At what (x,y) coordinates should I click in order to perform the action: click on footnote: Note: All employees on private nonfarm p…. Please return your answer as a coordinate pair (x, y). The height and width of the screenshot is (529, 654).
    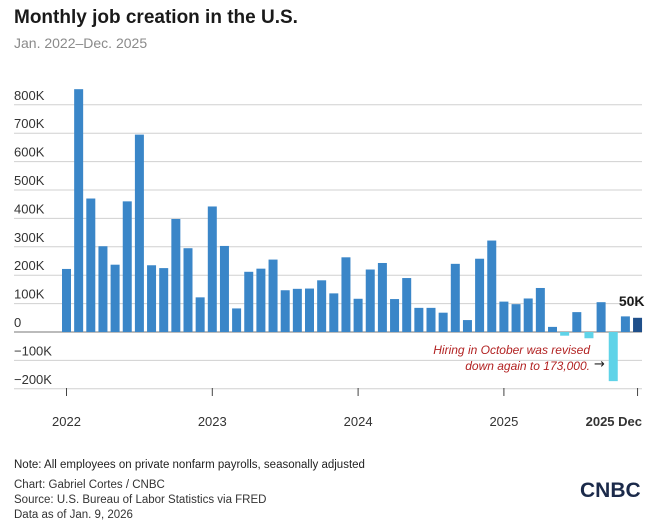
    Looking at the image, I should click on (189, 465).